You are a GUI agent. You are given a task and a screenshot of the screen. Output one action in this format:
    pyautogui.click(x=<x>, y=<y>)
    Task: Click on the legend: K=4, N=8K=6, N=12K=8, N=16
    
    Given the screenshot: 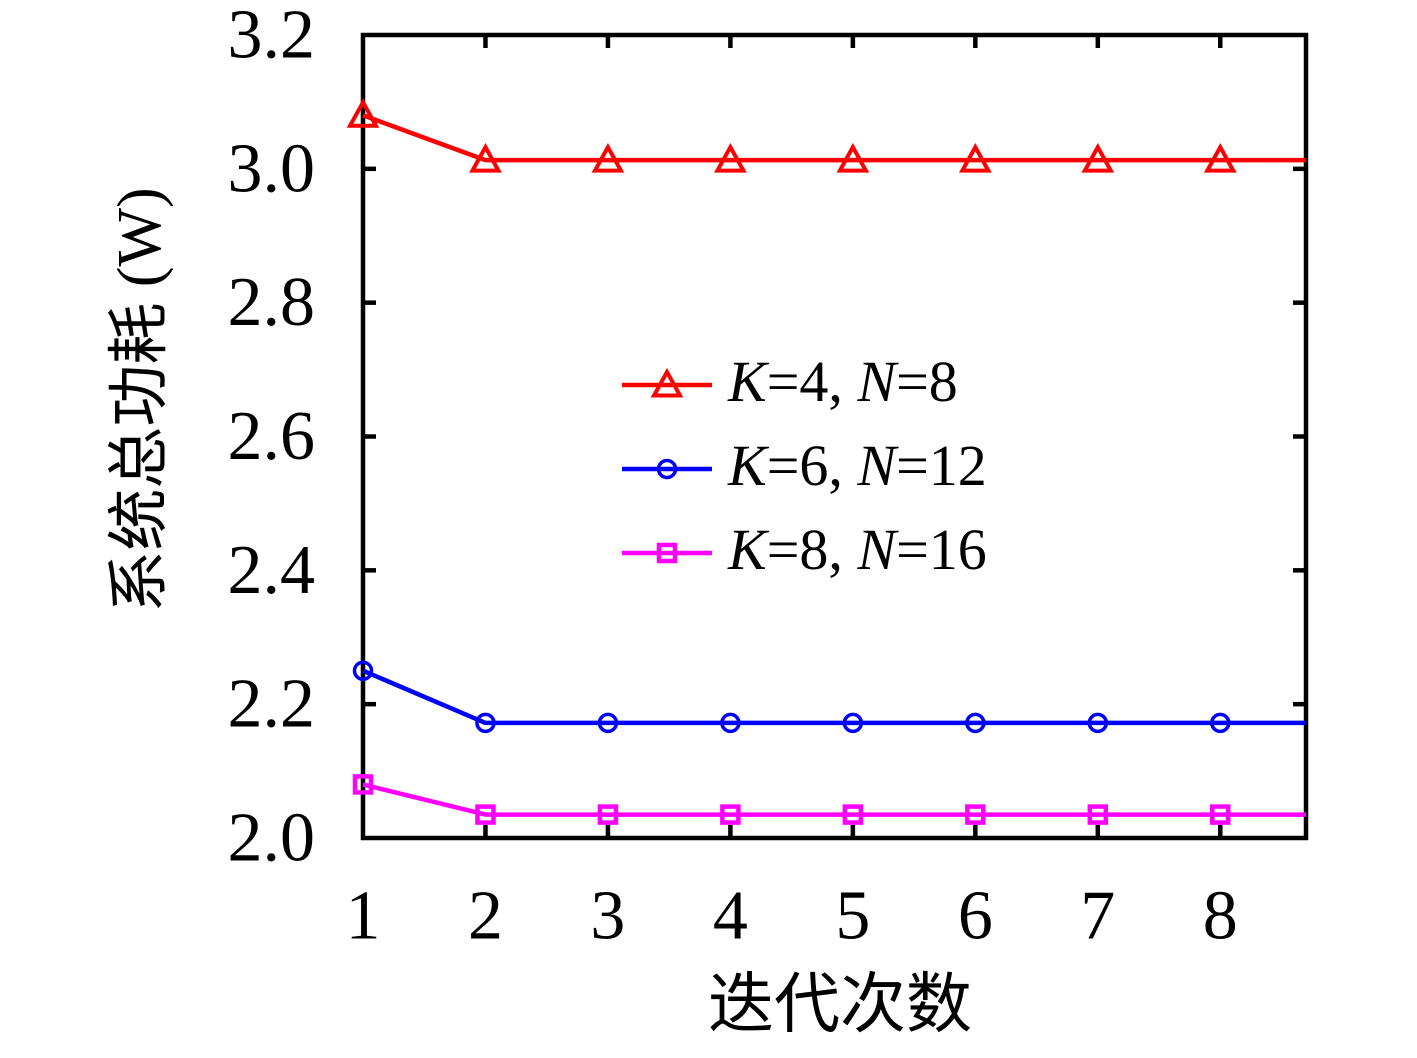 What is the action you would take?
    pyautogui.click(x=804, y=465)
    